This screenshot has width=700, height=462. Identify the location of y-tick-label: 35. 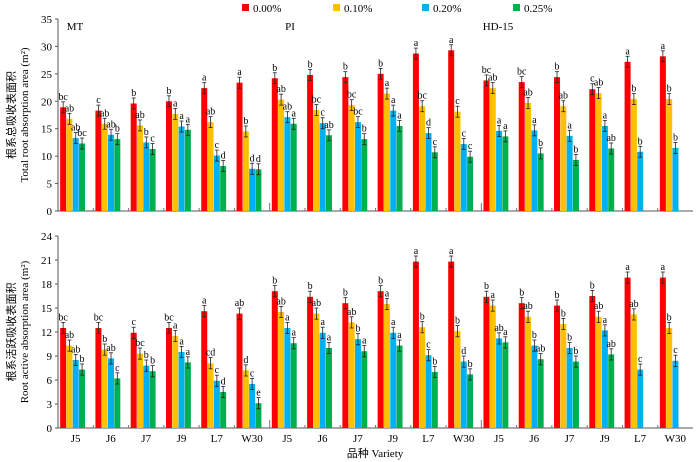
(47, 20).